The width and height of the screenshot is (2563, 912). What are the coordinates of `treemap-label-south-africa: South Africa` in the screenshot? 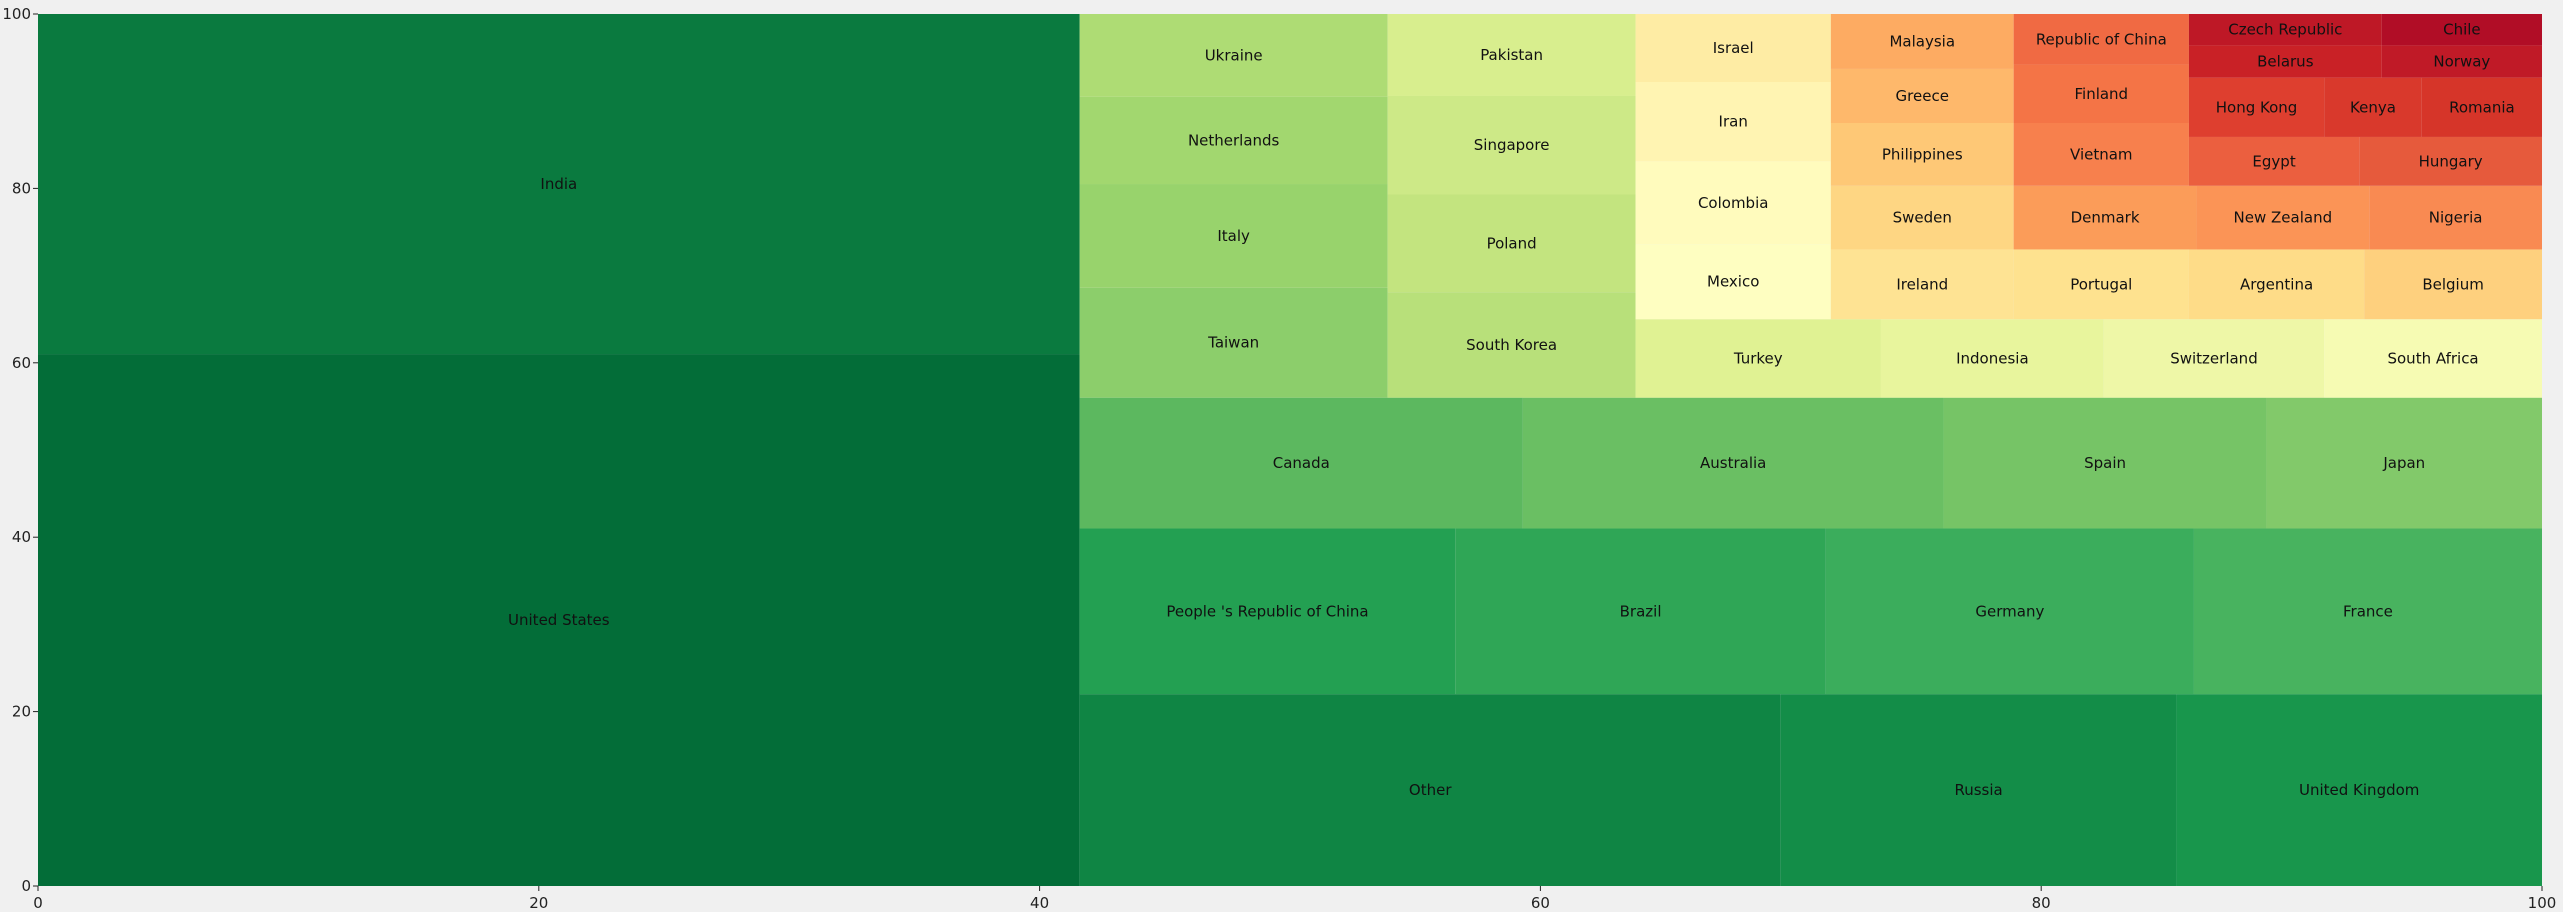 It's located at (2432, 358).